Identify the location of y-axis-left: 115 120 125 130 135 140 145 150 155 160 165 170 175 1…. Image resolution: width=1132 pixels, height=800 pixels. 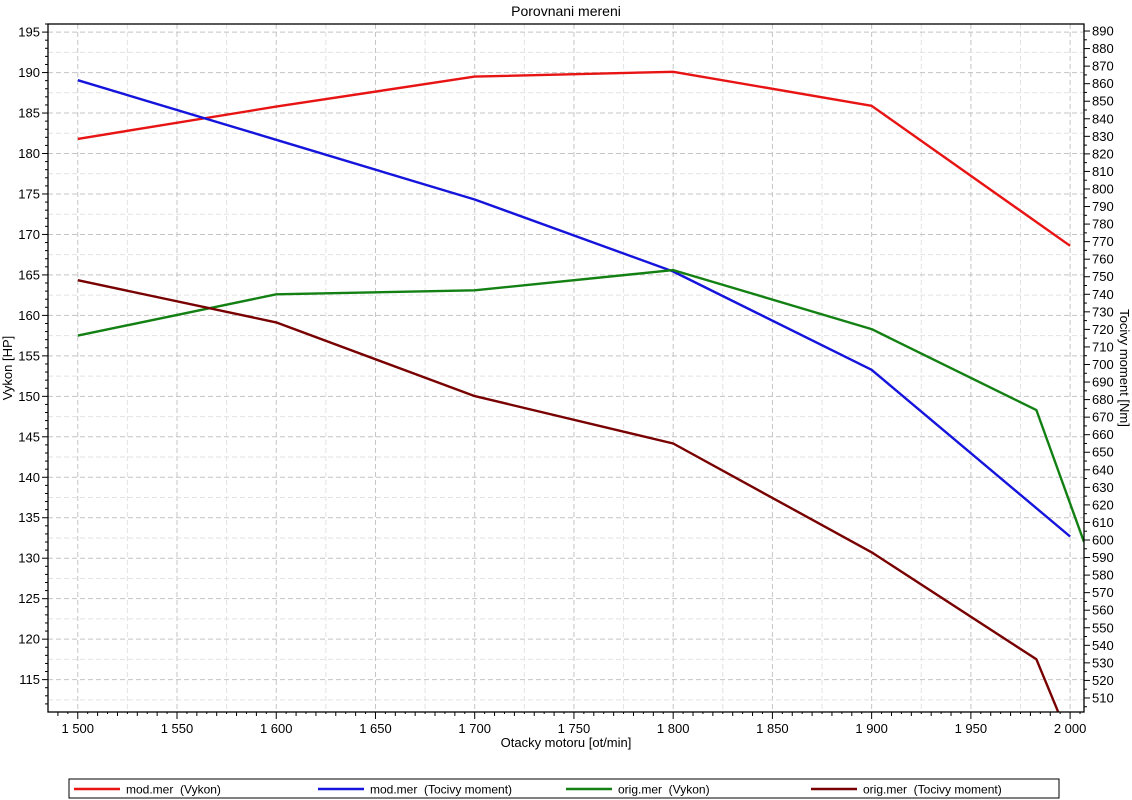
(33, 364).